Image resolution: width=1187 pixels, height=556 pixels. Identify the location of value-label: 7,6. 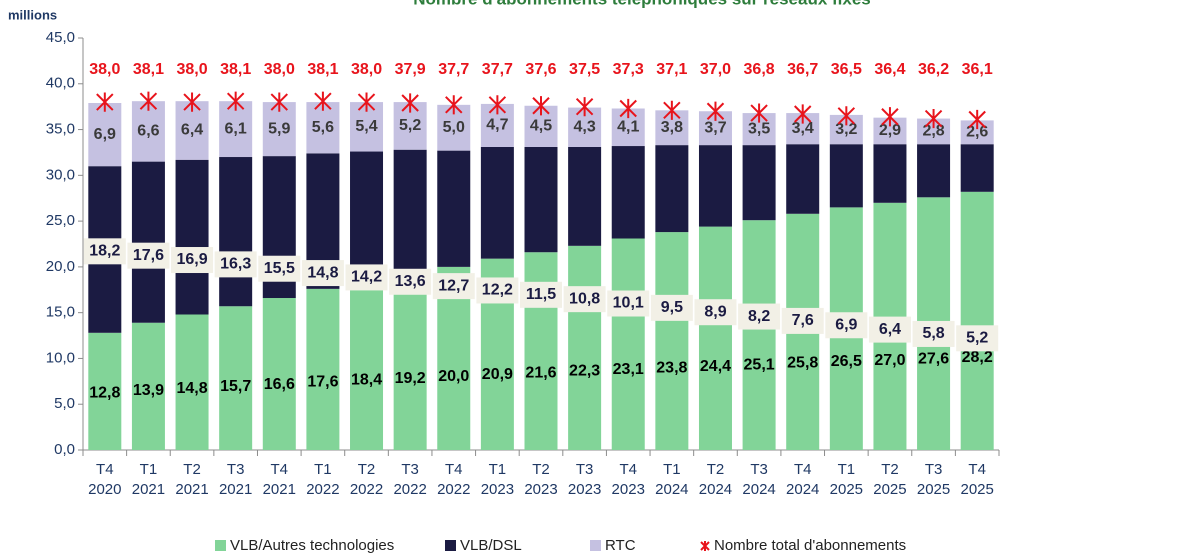
(803, 320).